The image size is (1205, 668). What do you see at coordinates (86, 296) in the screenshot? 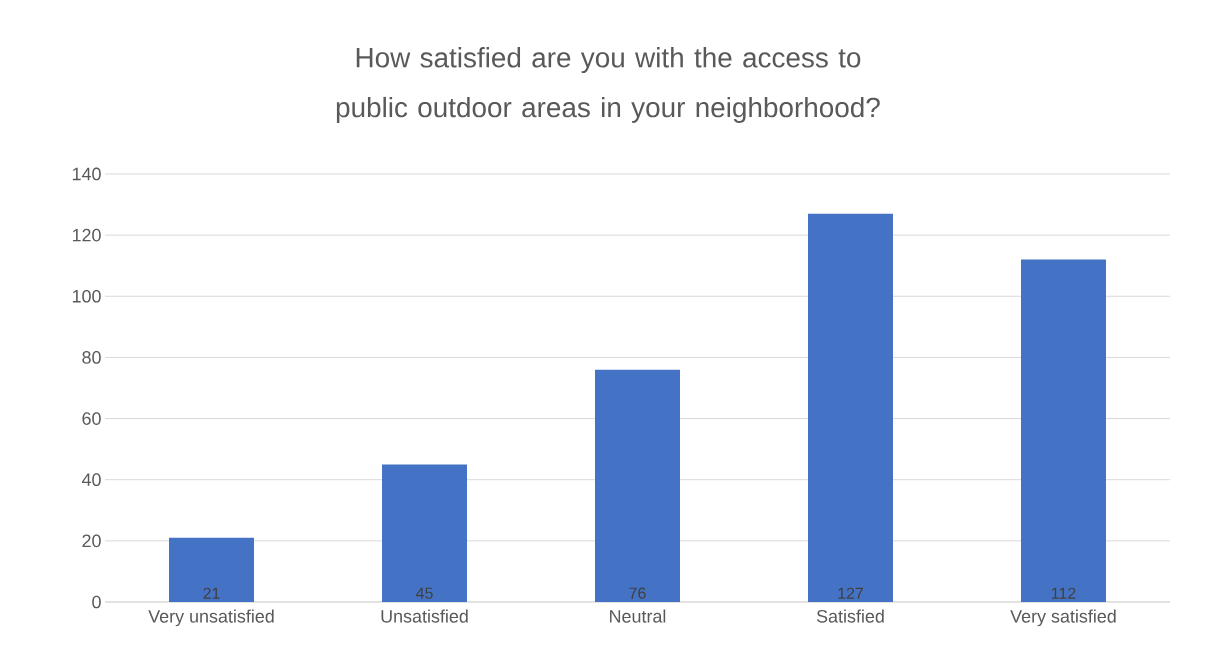
I see `y-tick-label: 100` at bounding box center [86, 296].